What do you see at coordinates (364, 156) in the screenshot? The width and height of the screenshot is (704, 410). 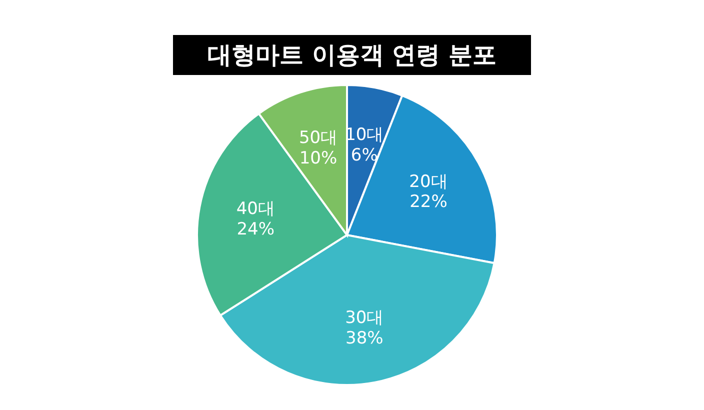 I see `data-label: 6%` at bounding box center [364, 156].